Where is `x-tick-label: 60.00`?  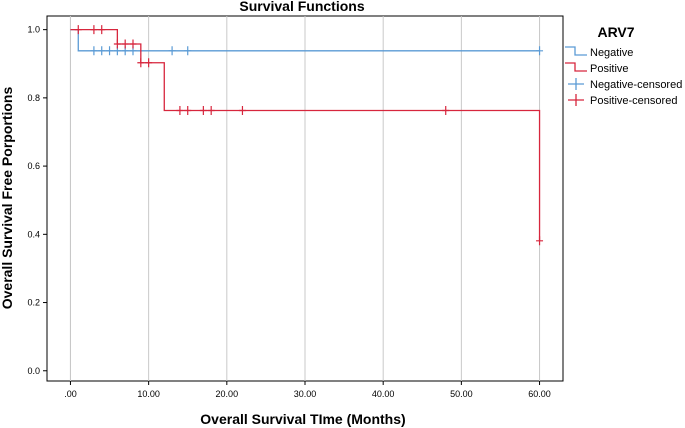 x-tick-label: 60.00 is located at coordinates (539, 394).